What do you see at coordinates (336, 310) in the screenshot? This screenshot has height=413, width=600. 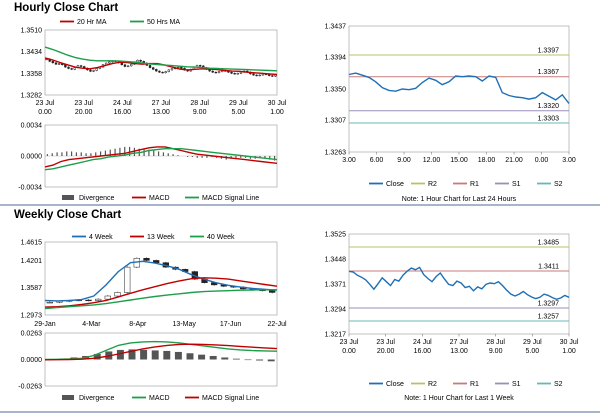 I see `weekly-hourly-y-tick: 1.3294` at bounding box center [336, 310].